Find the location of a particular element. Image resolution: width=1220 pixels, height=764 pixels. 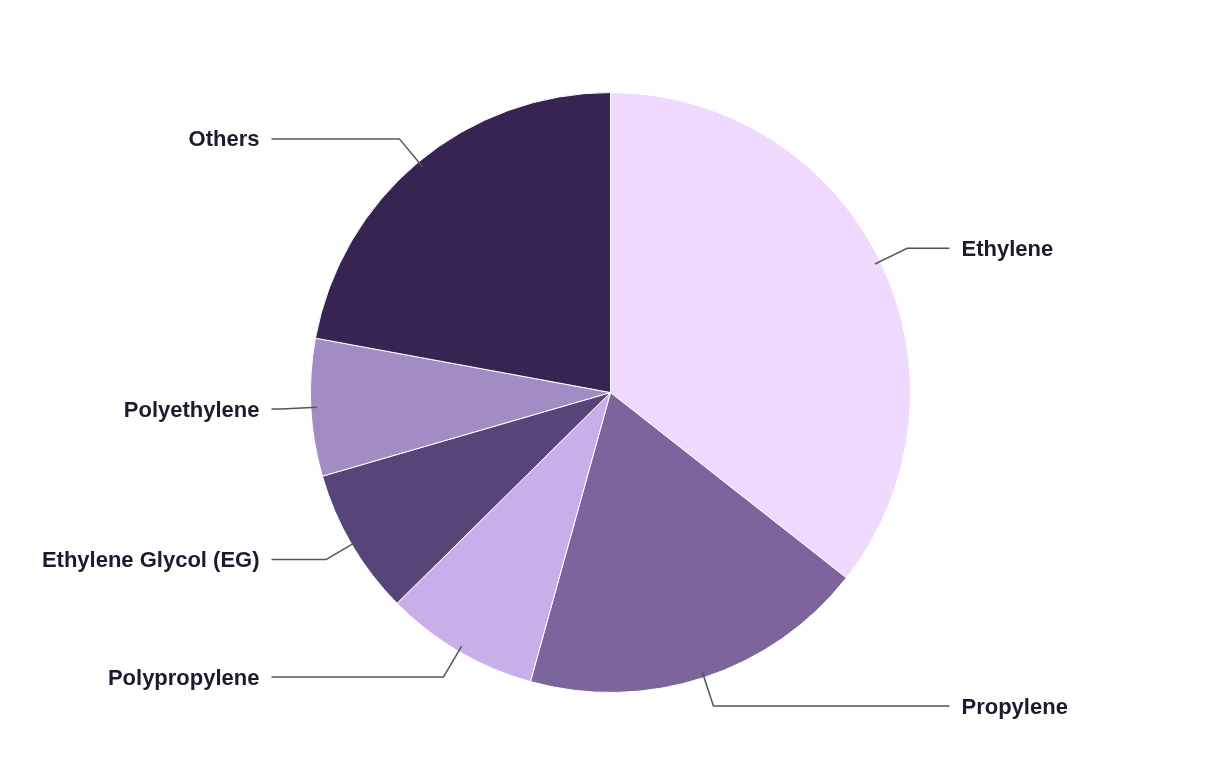

slice-label: Polypropylene is located at coordinates (183, 677).